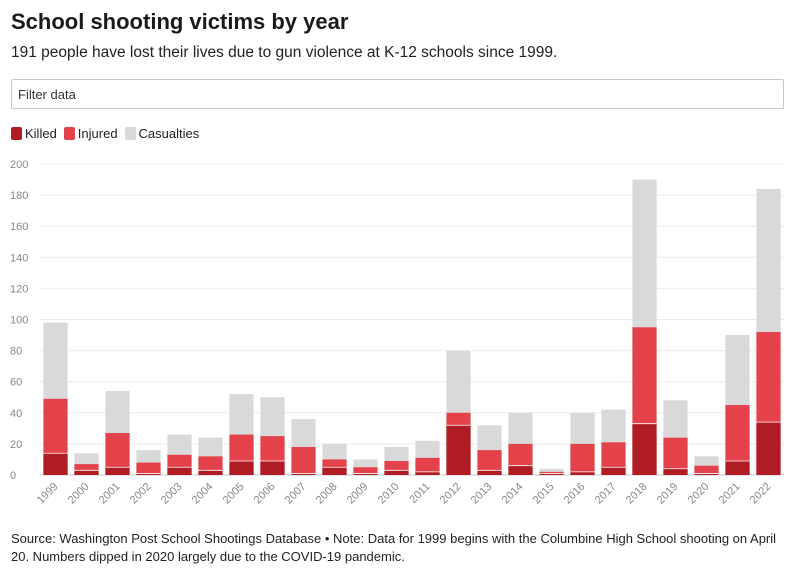  Describe the element at coordinates (699, 494) in the screenshot. I see `x-tick-label-2020: 2020` at that location.